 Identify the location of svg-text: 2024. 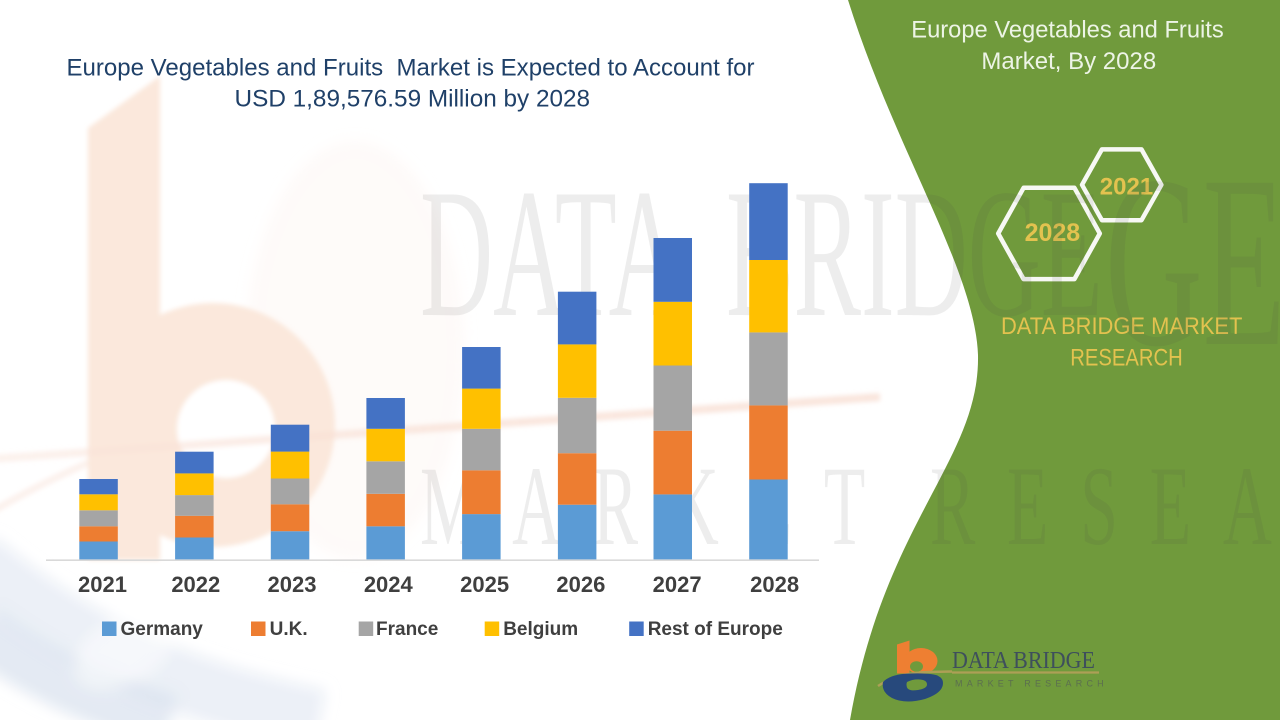
(389, 584).